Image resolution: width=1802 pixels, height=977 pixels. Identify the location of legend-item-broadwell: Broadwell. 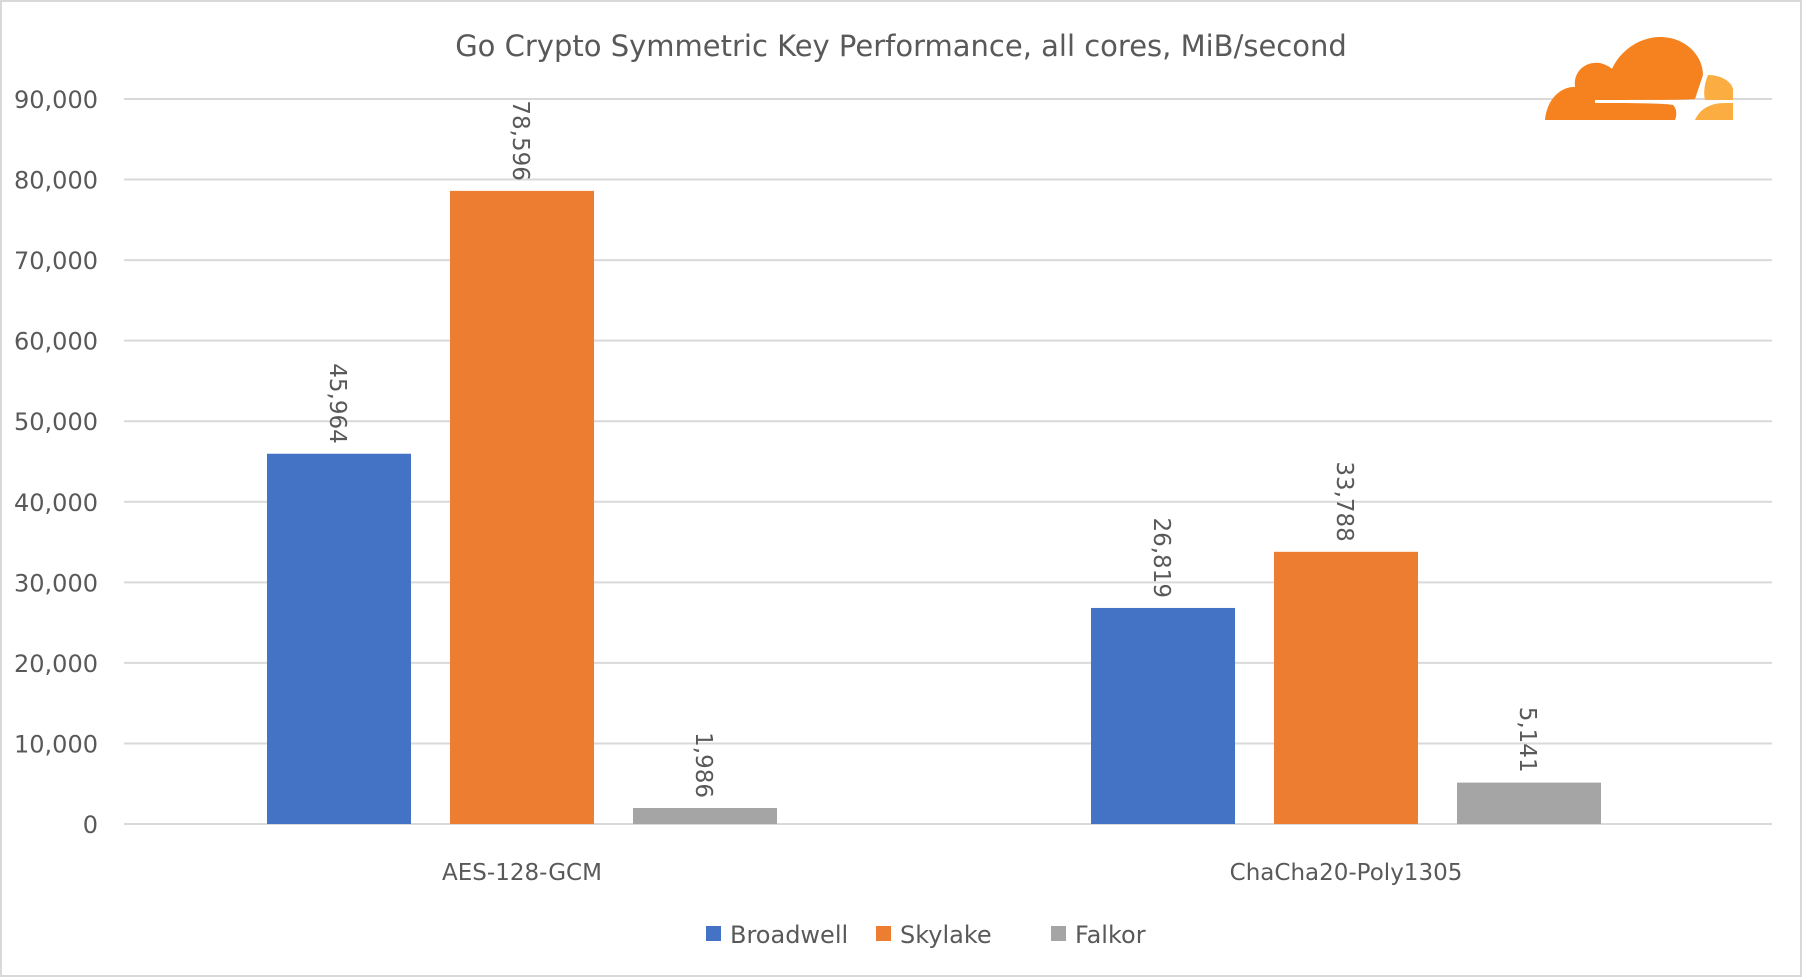
(777, 935).